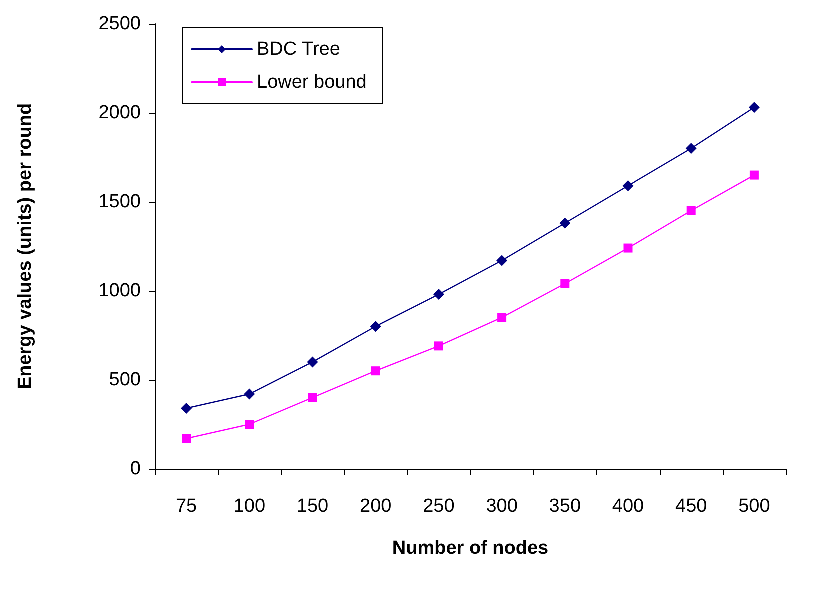 This screenshot has width=814, height=593. What do you see at coordinates (565, 506) in the screenshot?
I see `x-tick-label: 350` at bounding box center [565, 506].